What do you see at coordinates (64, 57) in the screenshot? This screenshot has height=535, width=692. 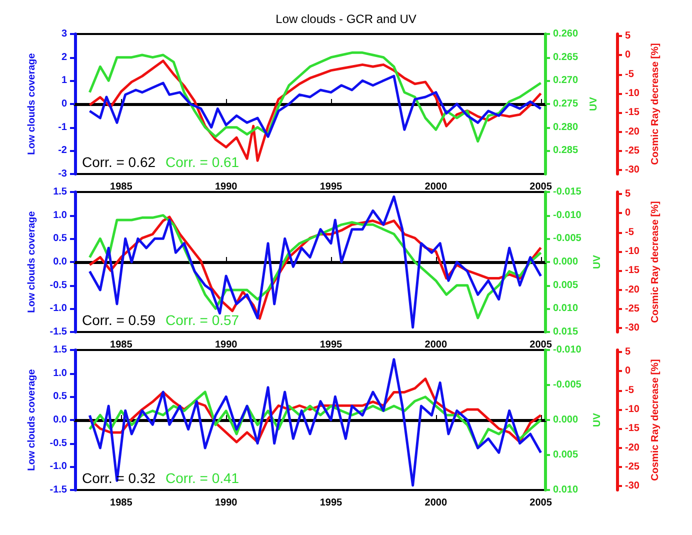 I see `y-tick-label: 2` at bounding box center [64, 57].